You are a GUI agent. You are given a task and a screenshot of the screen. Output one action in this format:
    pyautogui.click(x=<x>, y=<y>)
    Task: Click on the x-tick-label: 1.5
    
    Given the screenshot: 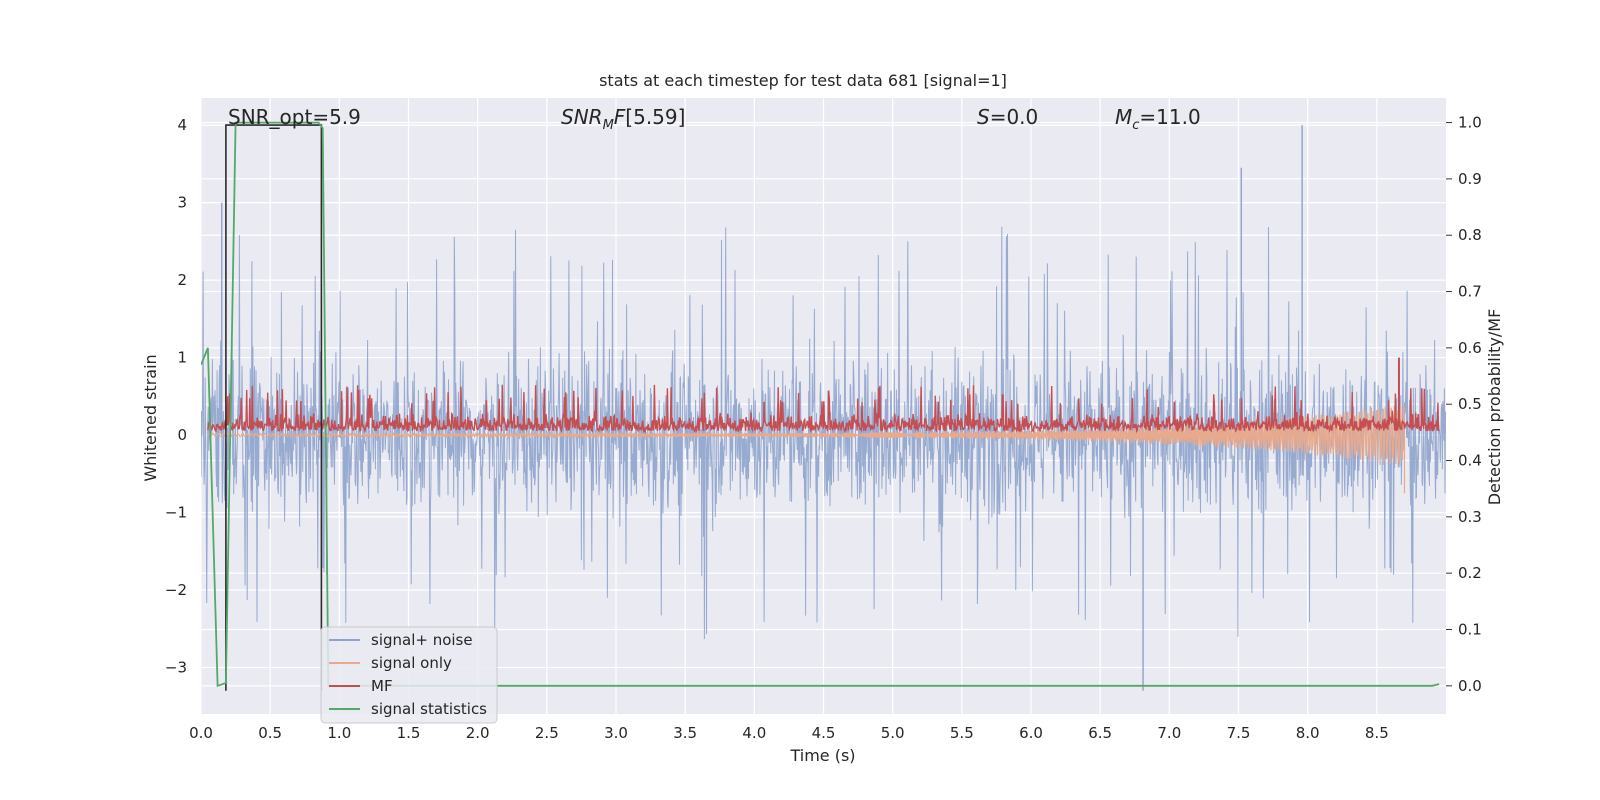 What is the action you would take?
    pyautogui.click(x=409, y=733)
    